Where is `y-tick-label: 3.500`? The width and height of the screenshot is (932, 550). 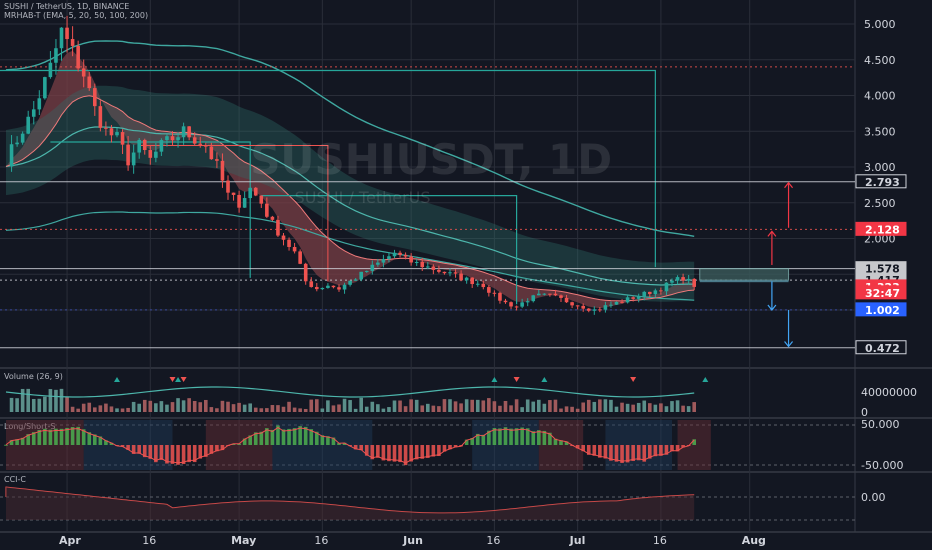
y-tick-label: 3.500 is located at coordinates (880, 131).